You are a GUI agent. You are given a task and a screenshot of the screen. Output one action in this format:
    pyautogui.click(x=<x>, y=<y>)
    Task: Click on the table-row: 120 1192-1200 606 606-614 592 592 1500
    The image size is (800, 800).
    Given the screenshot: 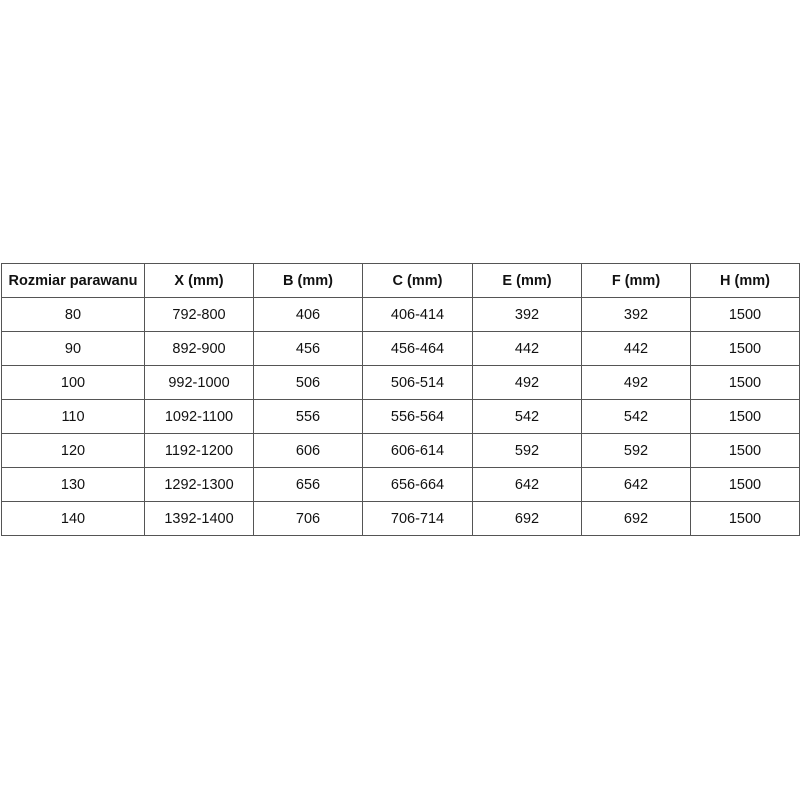 What is the action you would take?
    pyautogui.click(x=400, y=450)
    